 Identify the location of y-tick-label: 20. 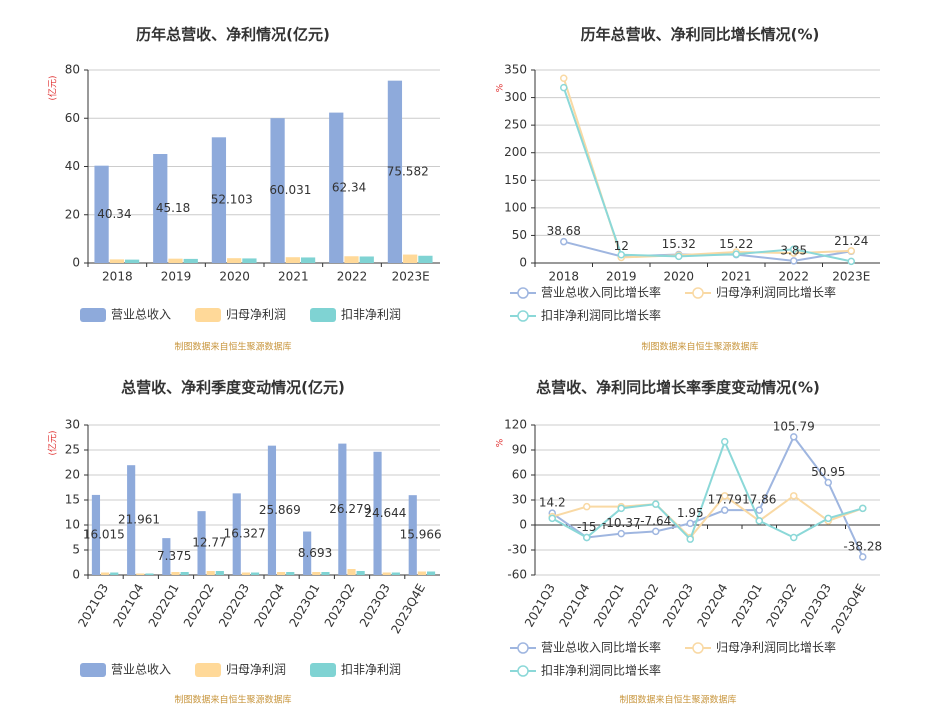
(72, 214).